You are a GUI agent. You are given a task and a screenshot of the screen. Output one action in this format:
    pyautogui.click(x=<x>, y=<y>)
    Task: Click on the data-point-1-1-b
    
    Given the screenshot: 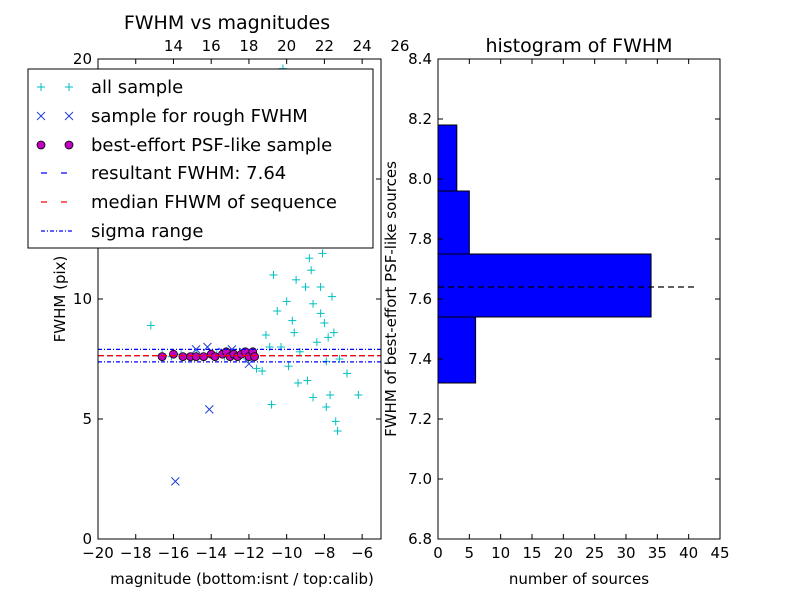 What is the action you would take?
    pyautogui.click(x=209, y=409)
    